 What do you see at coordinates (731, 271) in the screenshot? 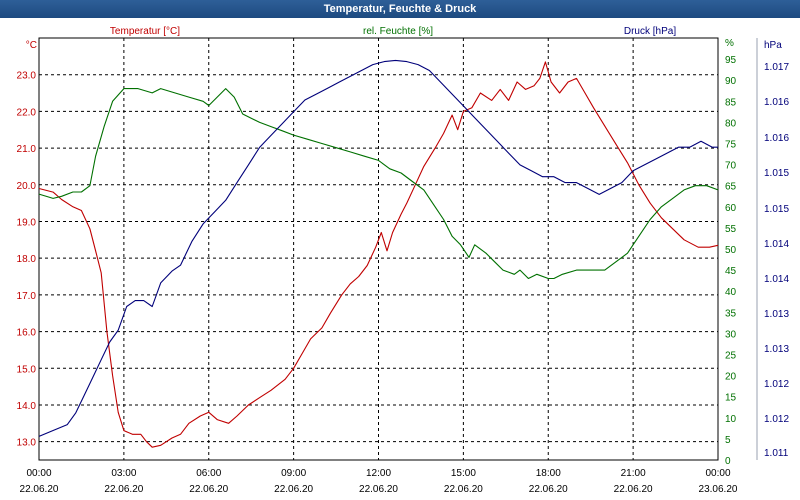
I see `humidity-tick-label: 45` at bounding box center [731, 271].